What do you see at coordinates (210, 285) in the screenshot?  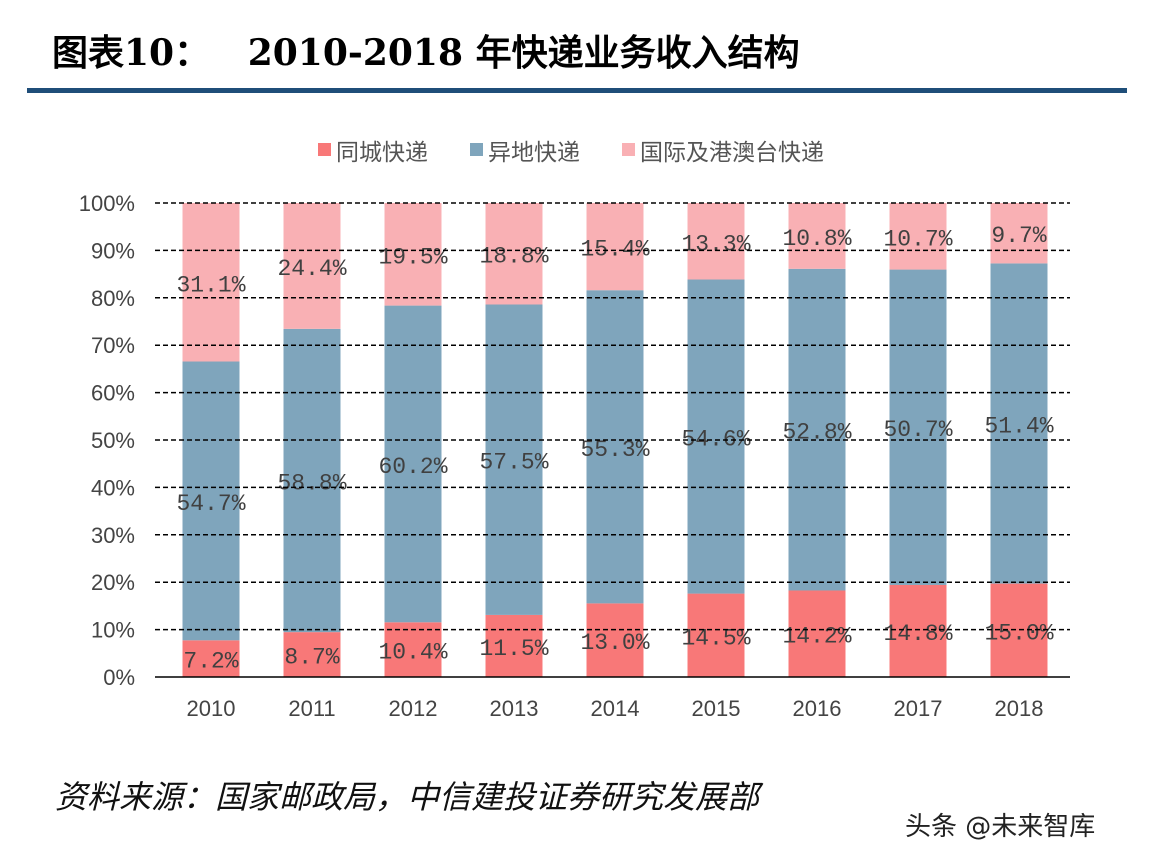 I see `data-label: 31.1%` at bounding box center [210, 285].